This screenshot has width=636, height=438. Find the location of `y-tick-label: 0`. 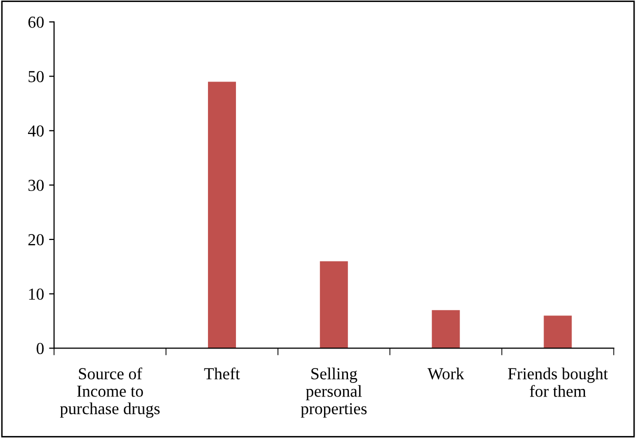

y-tick-label: 0 is located at coordinates (40, 348).